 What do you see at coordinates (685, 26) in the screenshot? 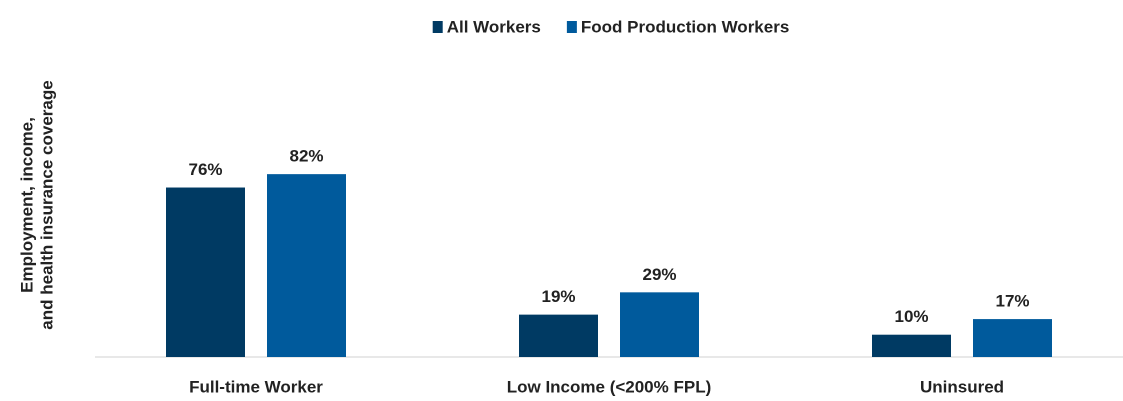
I see `legend-label: Food Production Workers` at bounding box center [685, 26].